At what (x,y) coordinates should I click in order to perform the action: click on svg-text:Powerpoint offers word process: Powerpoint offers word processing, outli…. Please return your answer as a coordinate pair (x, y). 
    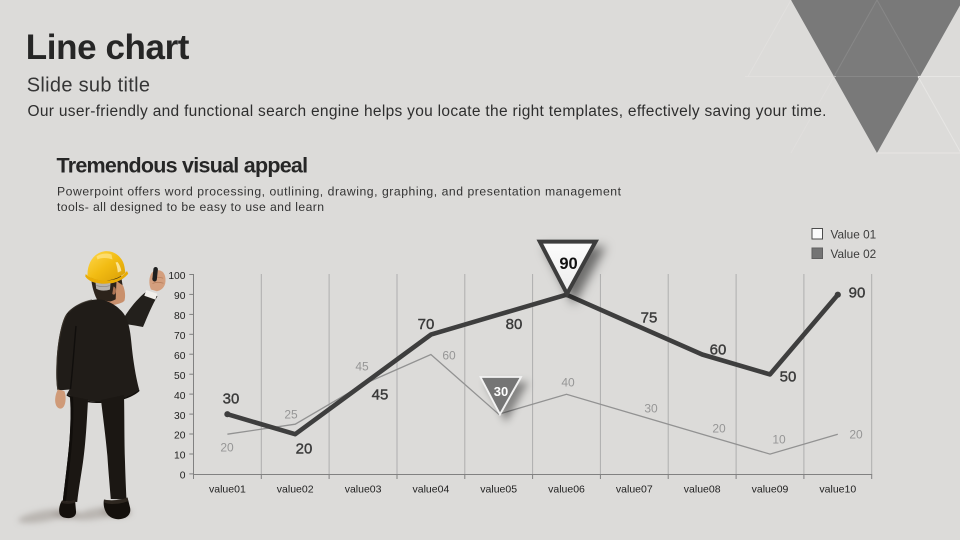
    Looking at the image, I should click on (339, 192).